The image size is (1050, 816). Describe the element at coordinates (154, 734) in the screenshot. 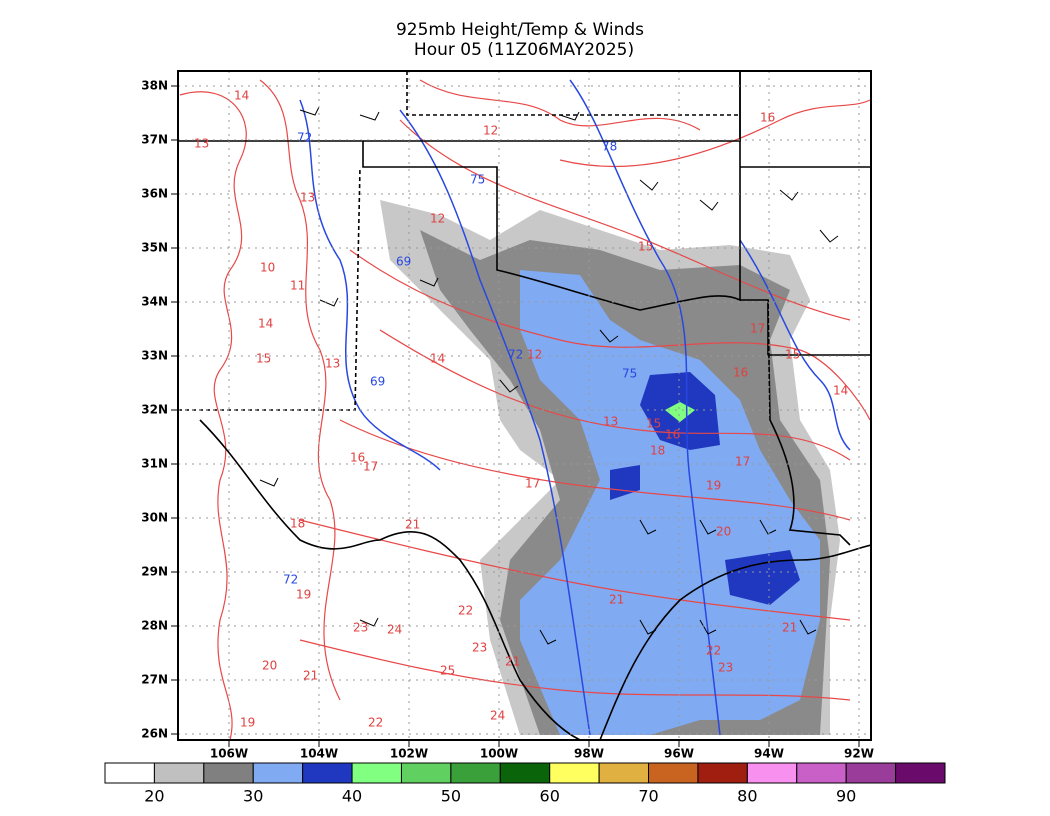

I see `lat-label: 26N` at that location.